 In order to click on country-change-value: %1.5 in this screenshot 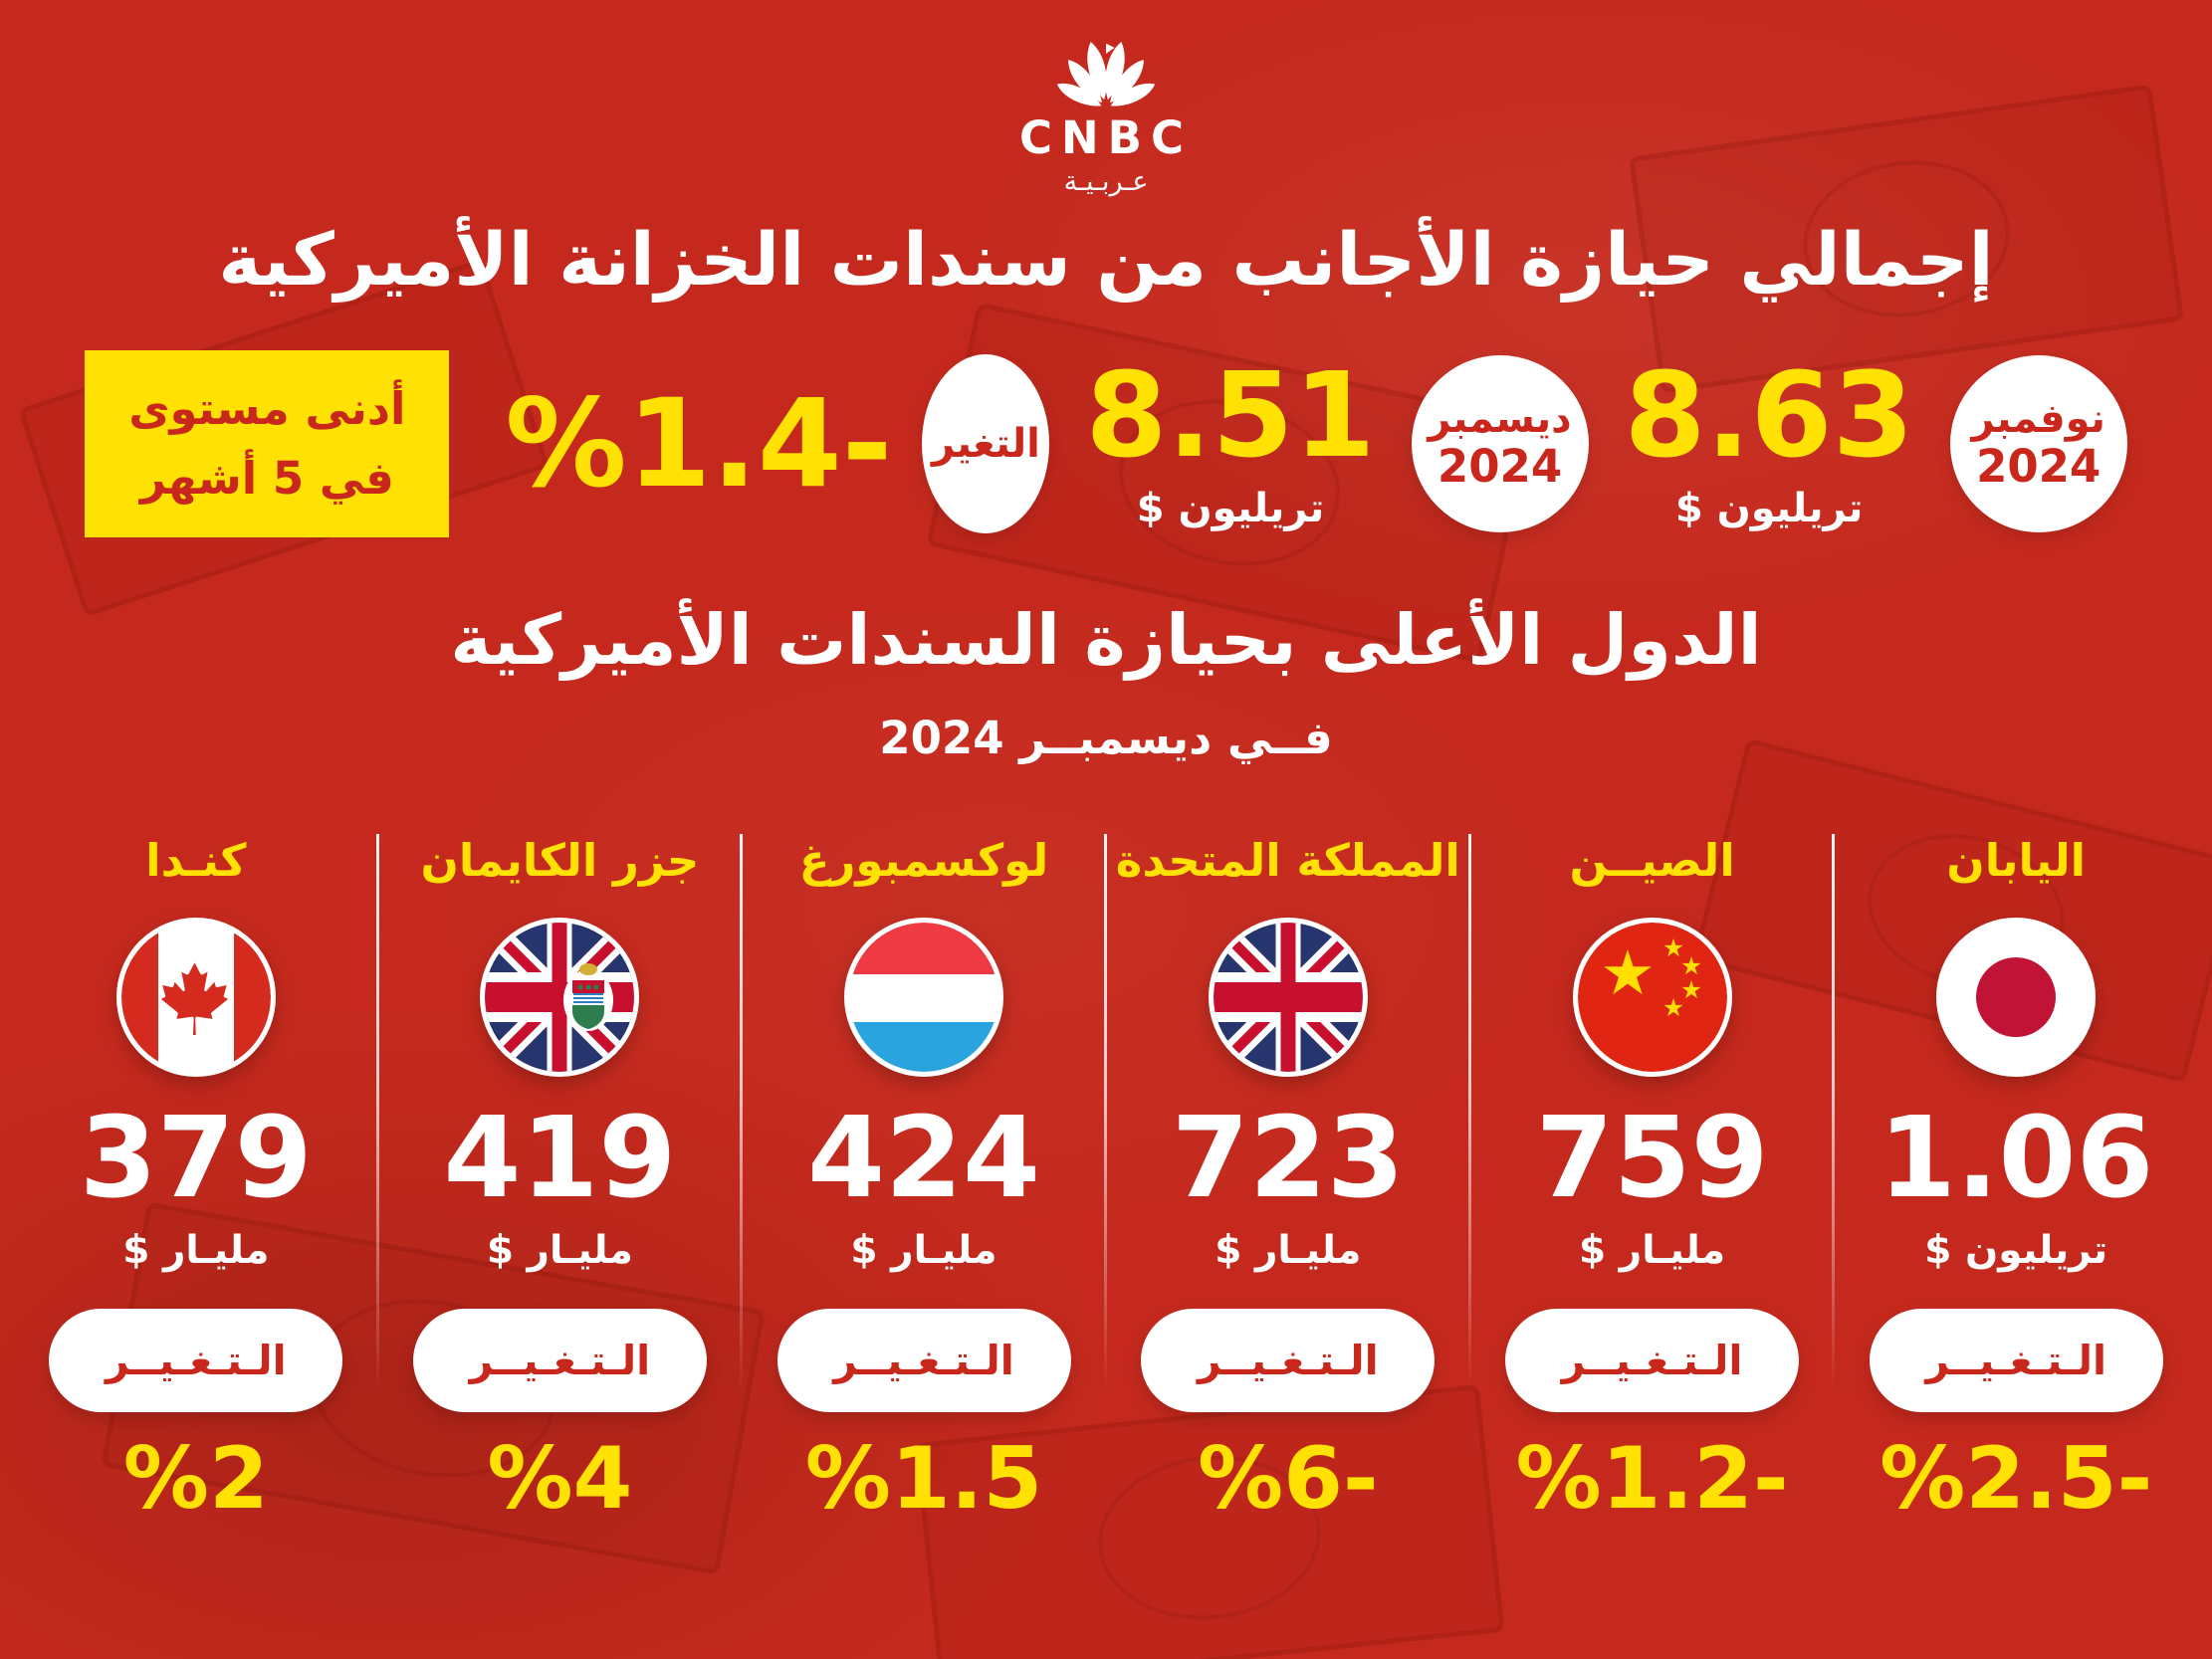, I will do `click(923, 1478)`.